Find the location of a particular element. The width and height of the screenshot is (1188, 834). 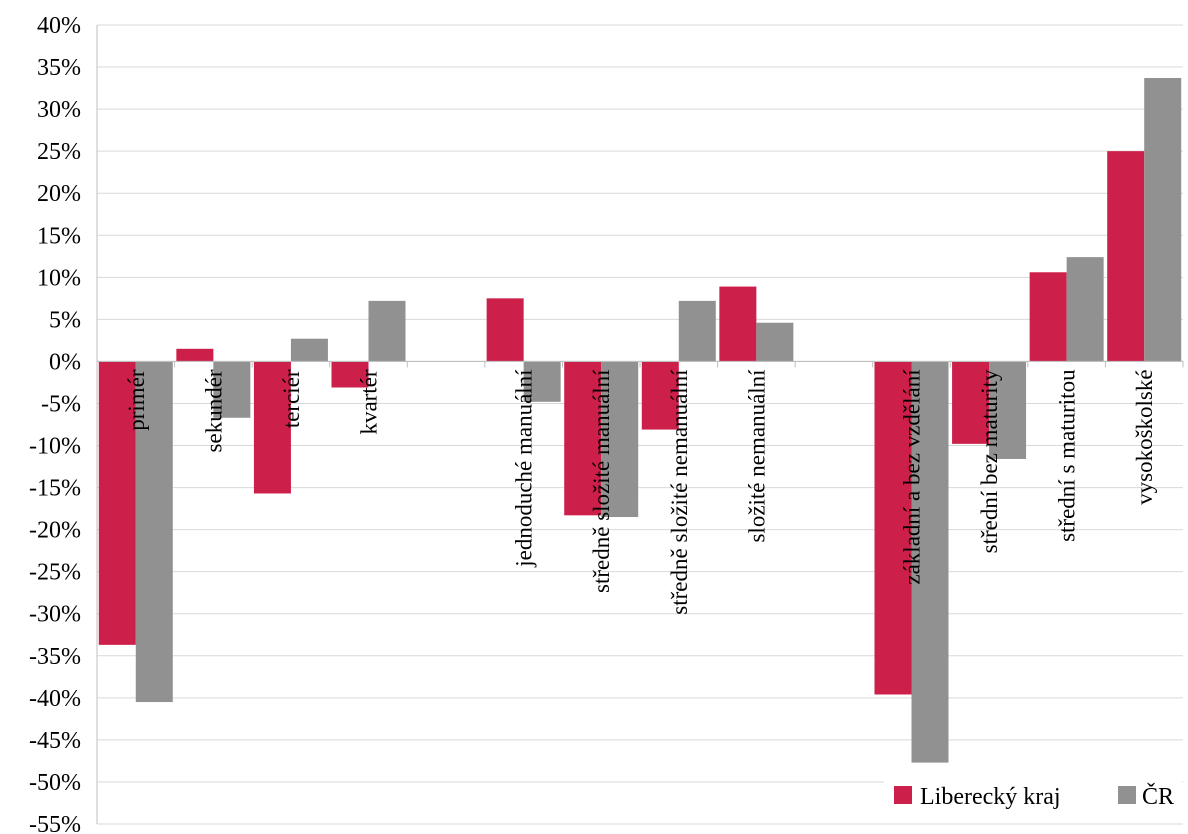

y-tick-label: 30% is located at coordinates (59, 110).